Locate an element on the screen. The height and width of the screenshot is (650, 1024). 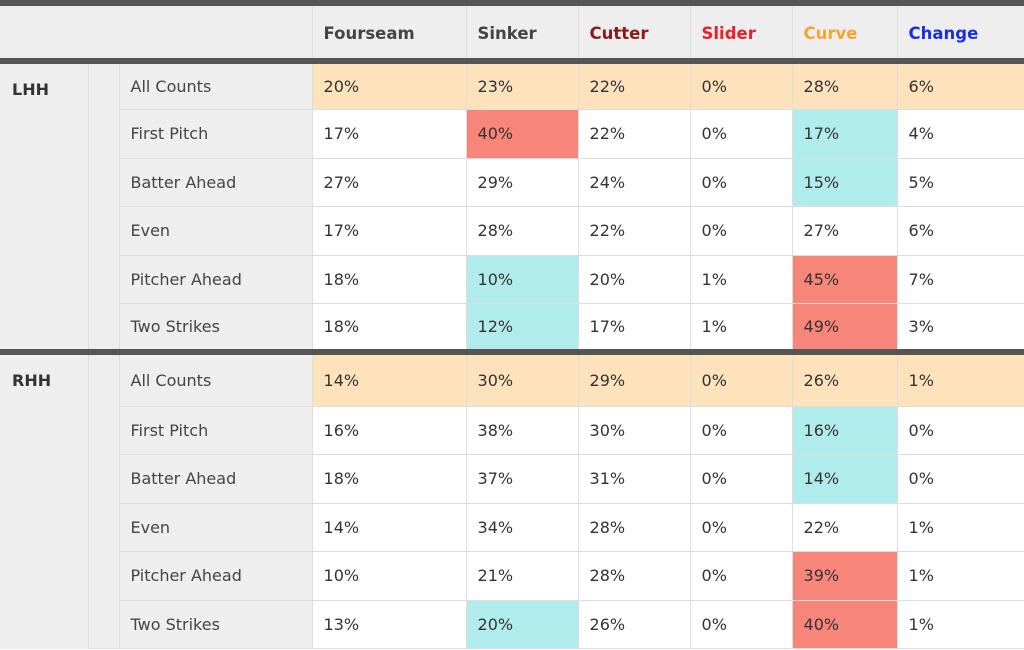
value-cell: 5% is located at coordinates (960, 182).